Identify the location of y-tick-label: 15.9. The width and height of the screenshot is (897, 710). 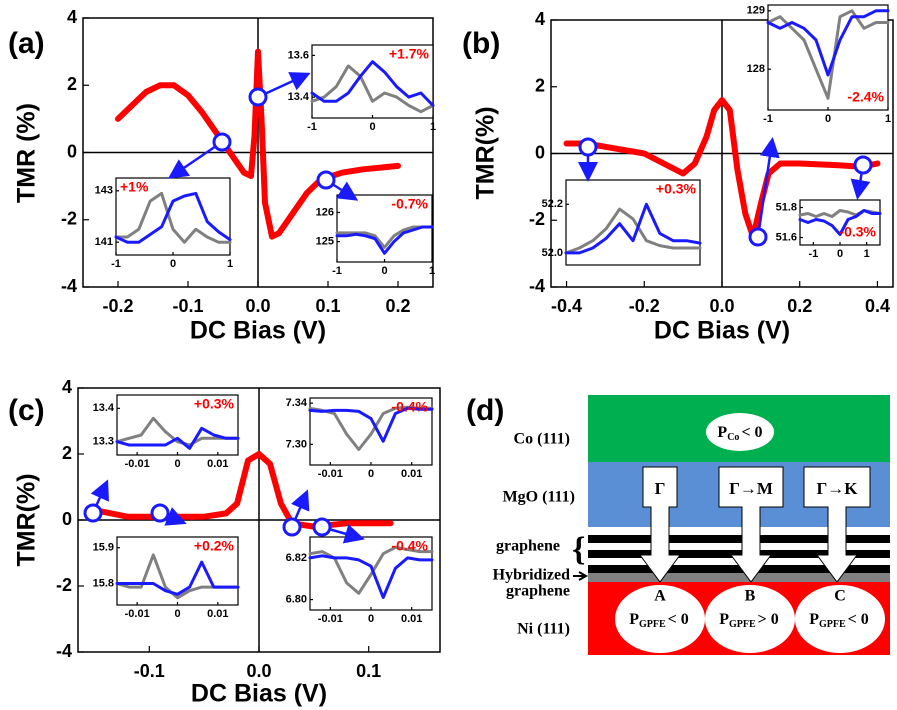
(103, 548).